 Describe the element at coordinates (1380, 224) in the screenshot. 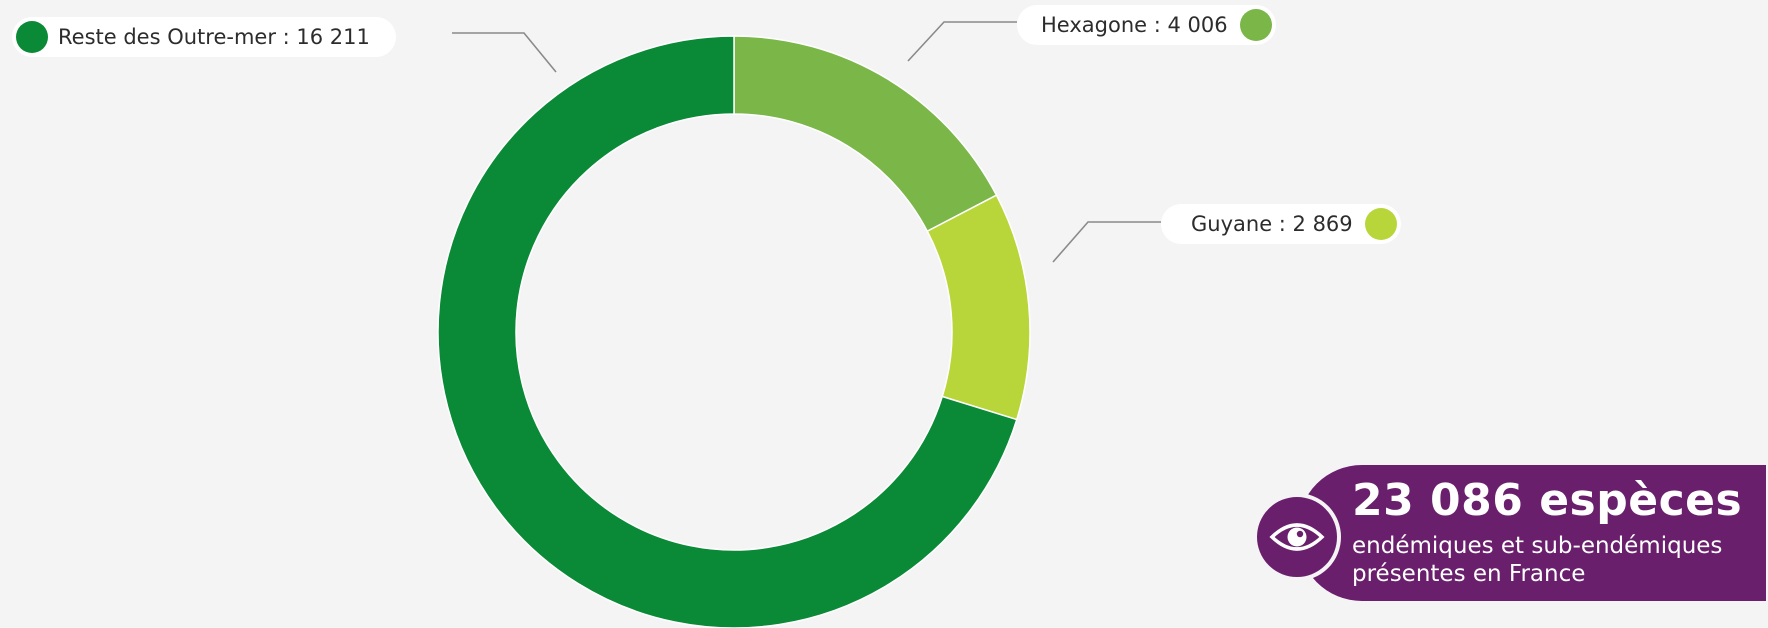

I see `legend-dot-guyane` at that location.